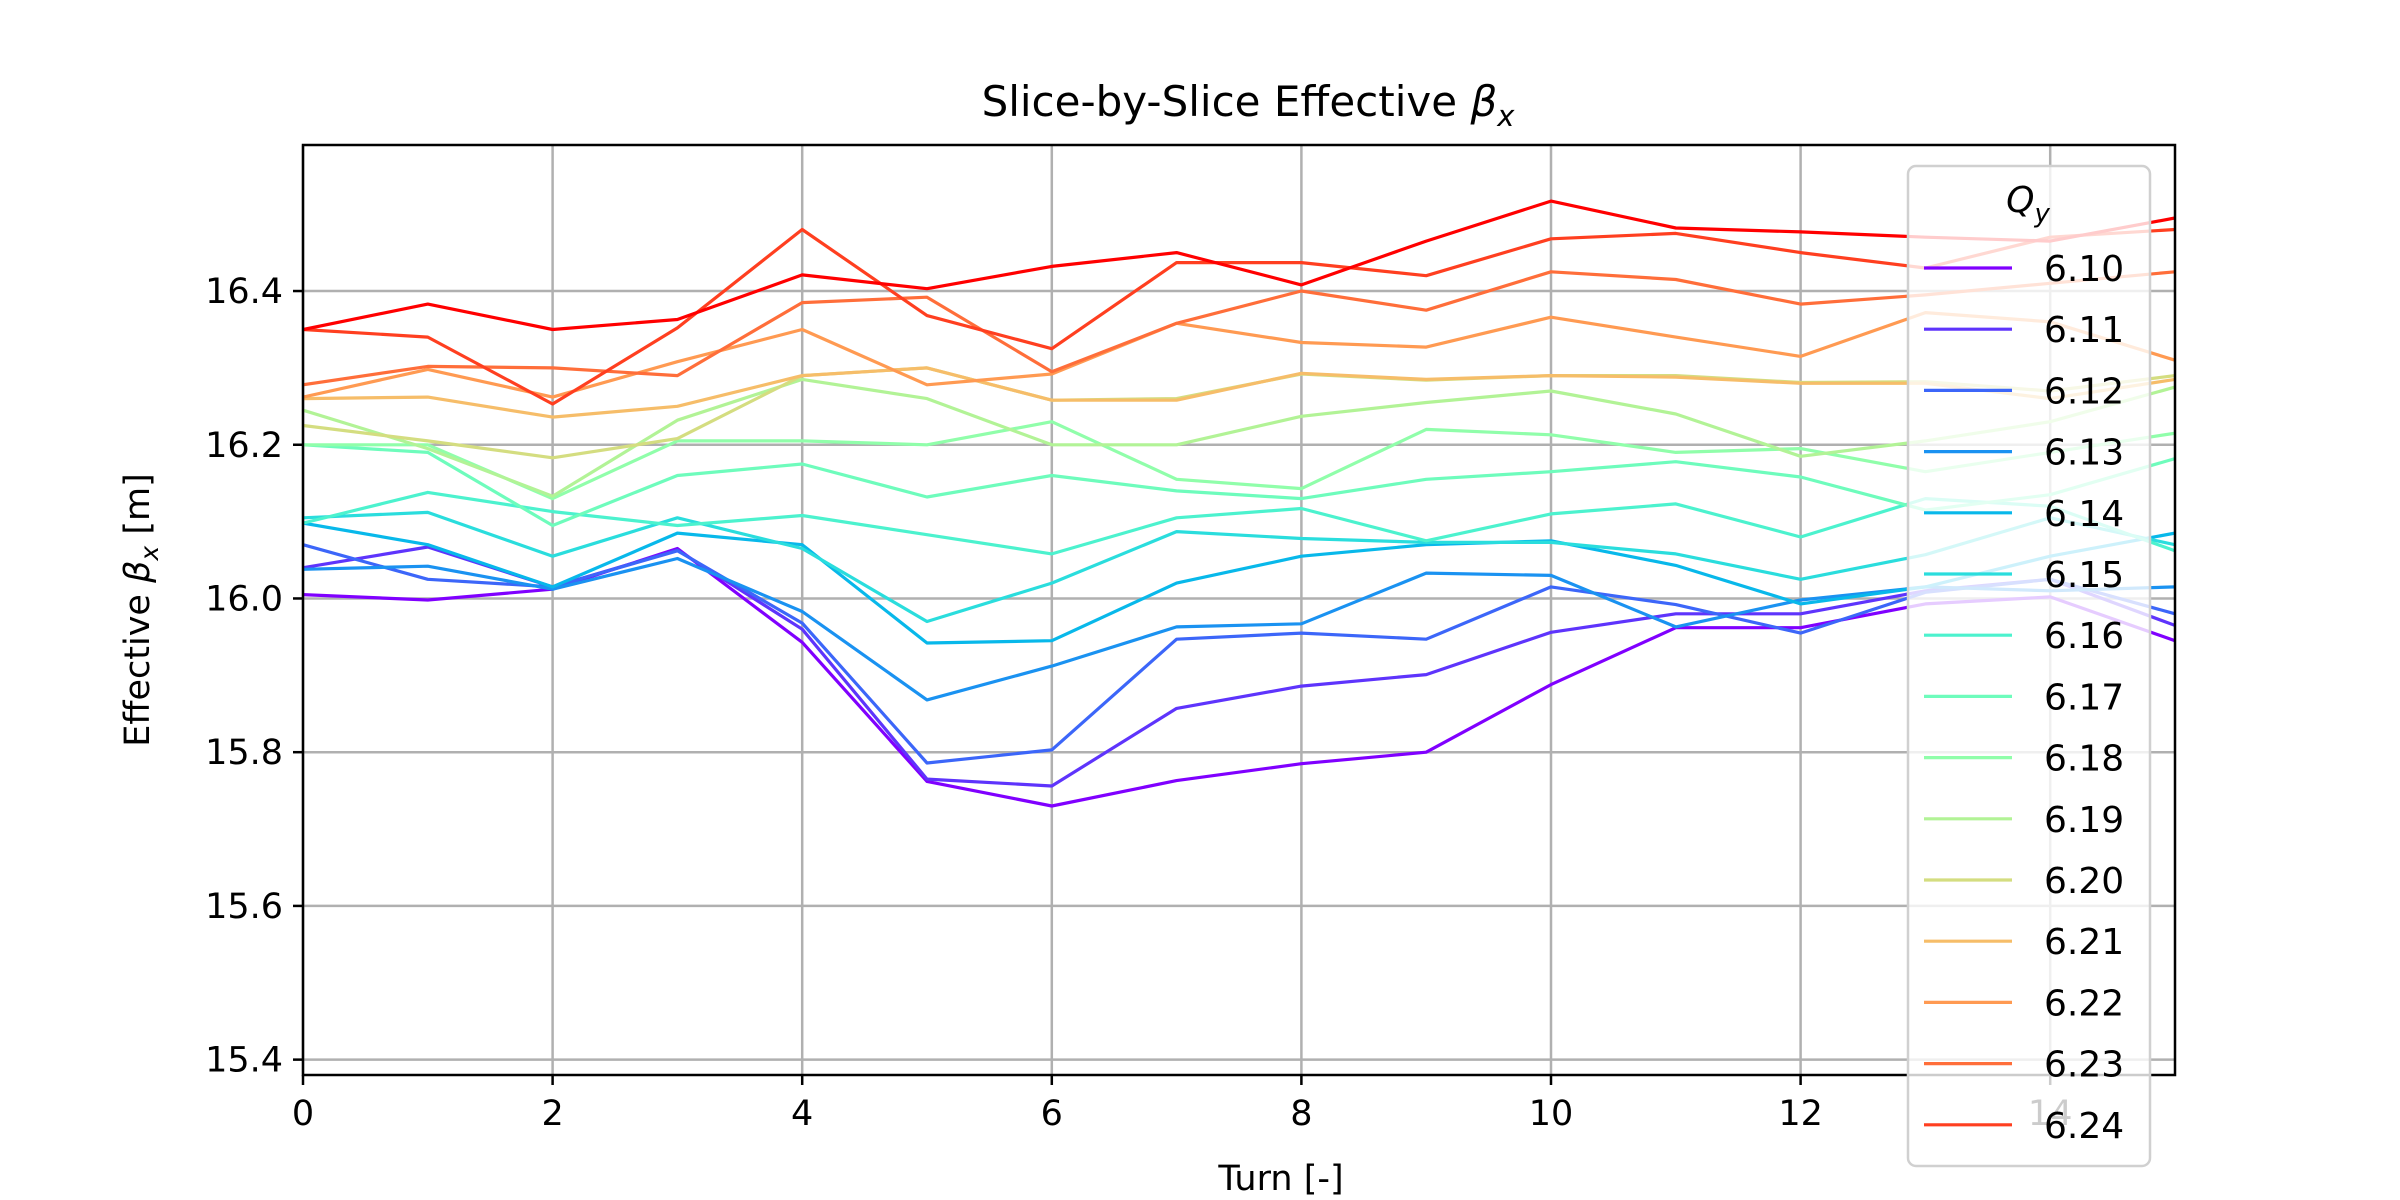 The width and height of the screenshot is (2400, 1200). I want to click on y-tick-label: 15.8, so click(244, 753).